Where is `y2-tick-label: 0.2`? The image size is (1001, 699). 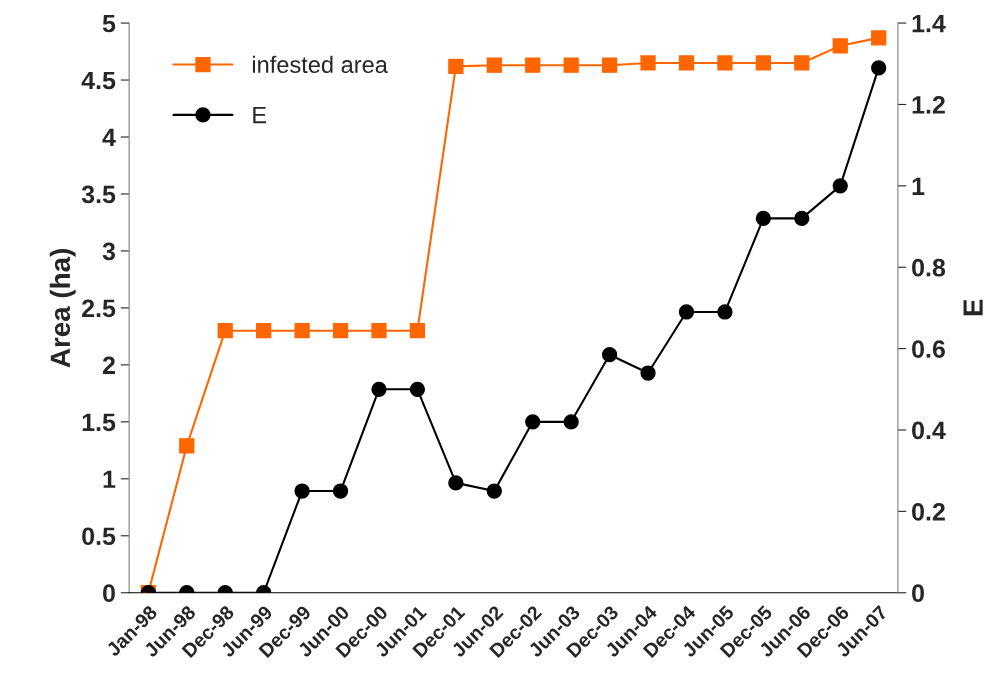 y2-tick-label: 0.2 is located at coordinates (928, 511).